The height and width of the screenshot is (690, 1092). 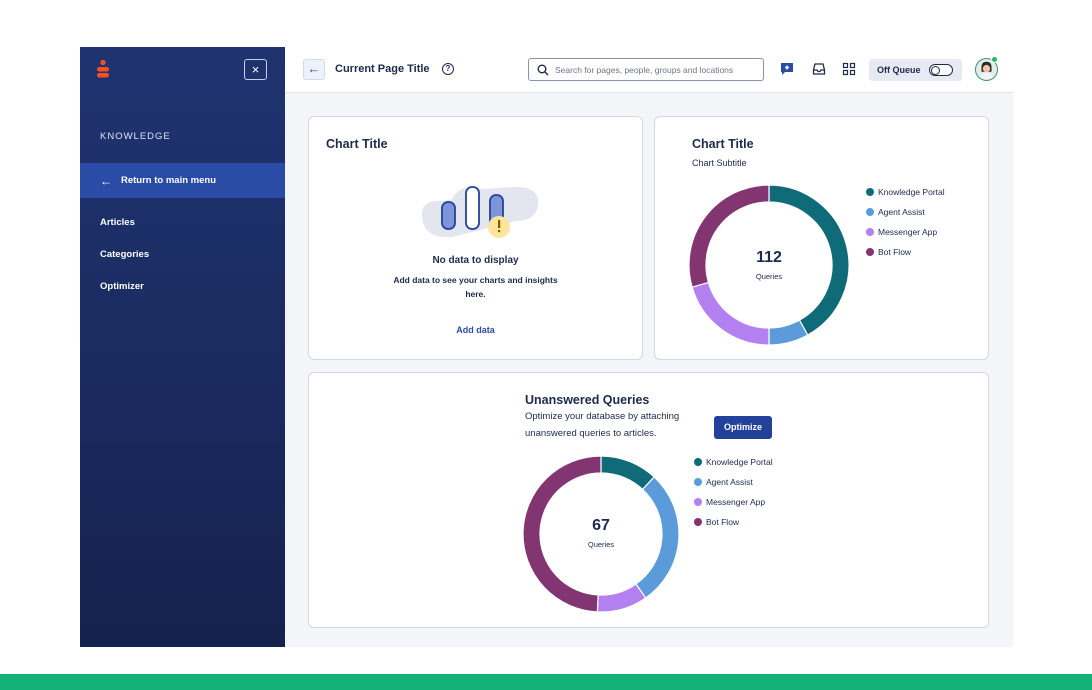 I want to click on card-description-line2: unanswered queries to articles., so click(x=591, y=433).